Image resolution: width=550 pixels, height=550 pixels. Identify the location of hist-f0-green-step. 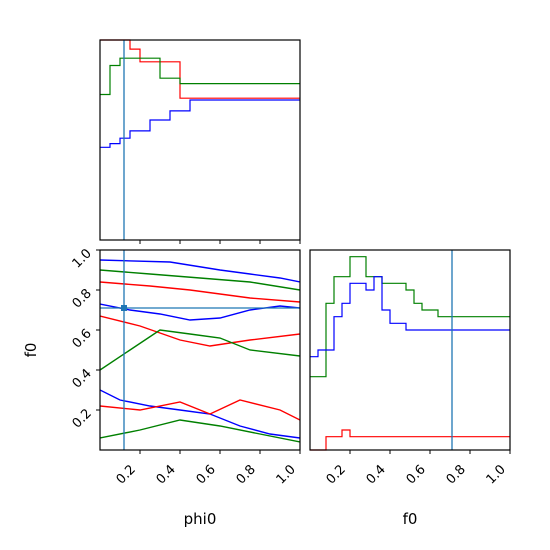
(410, 317).